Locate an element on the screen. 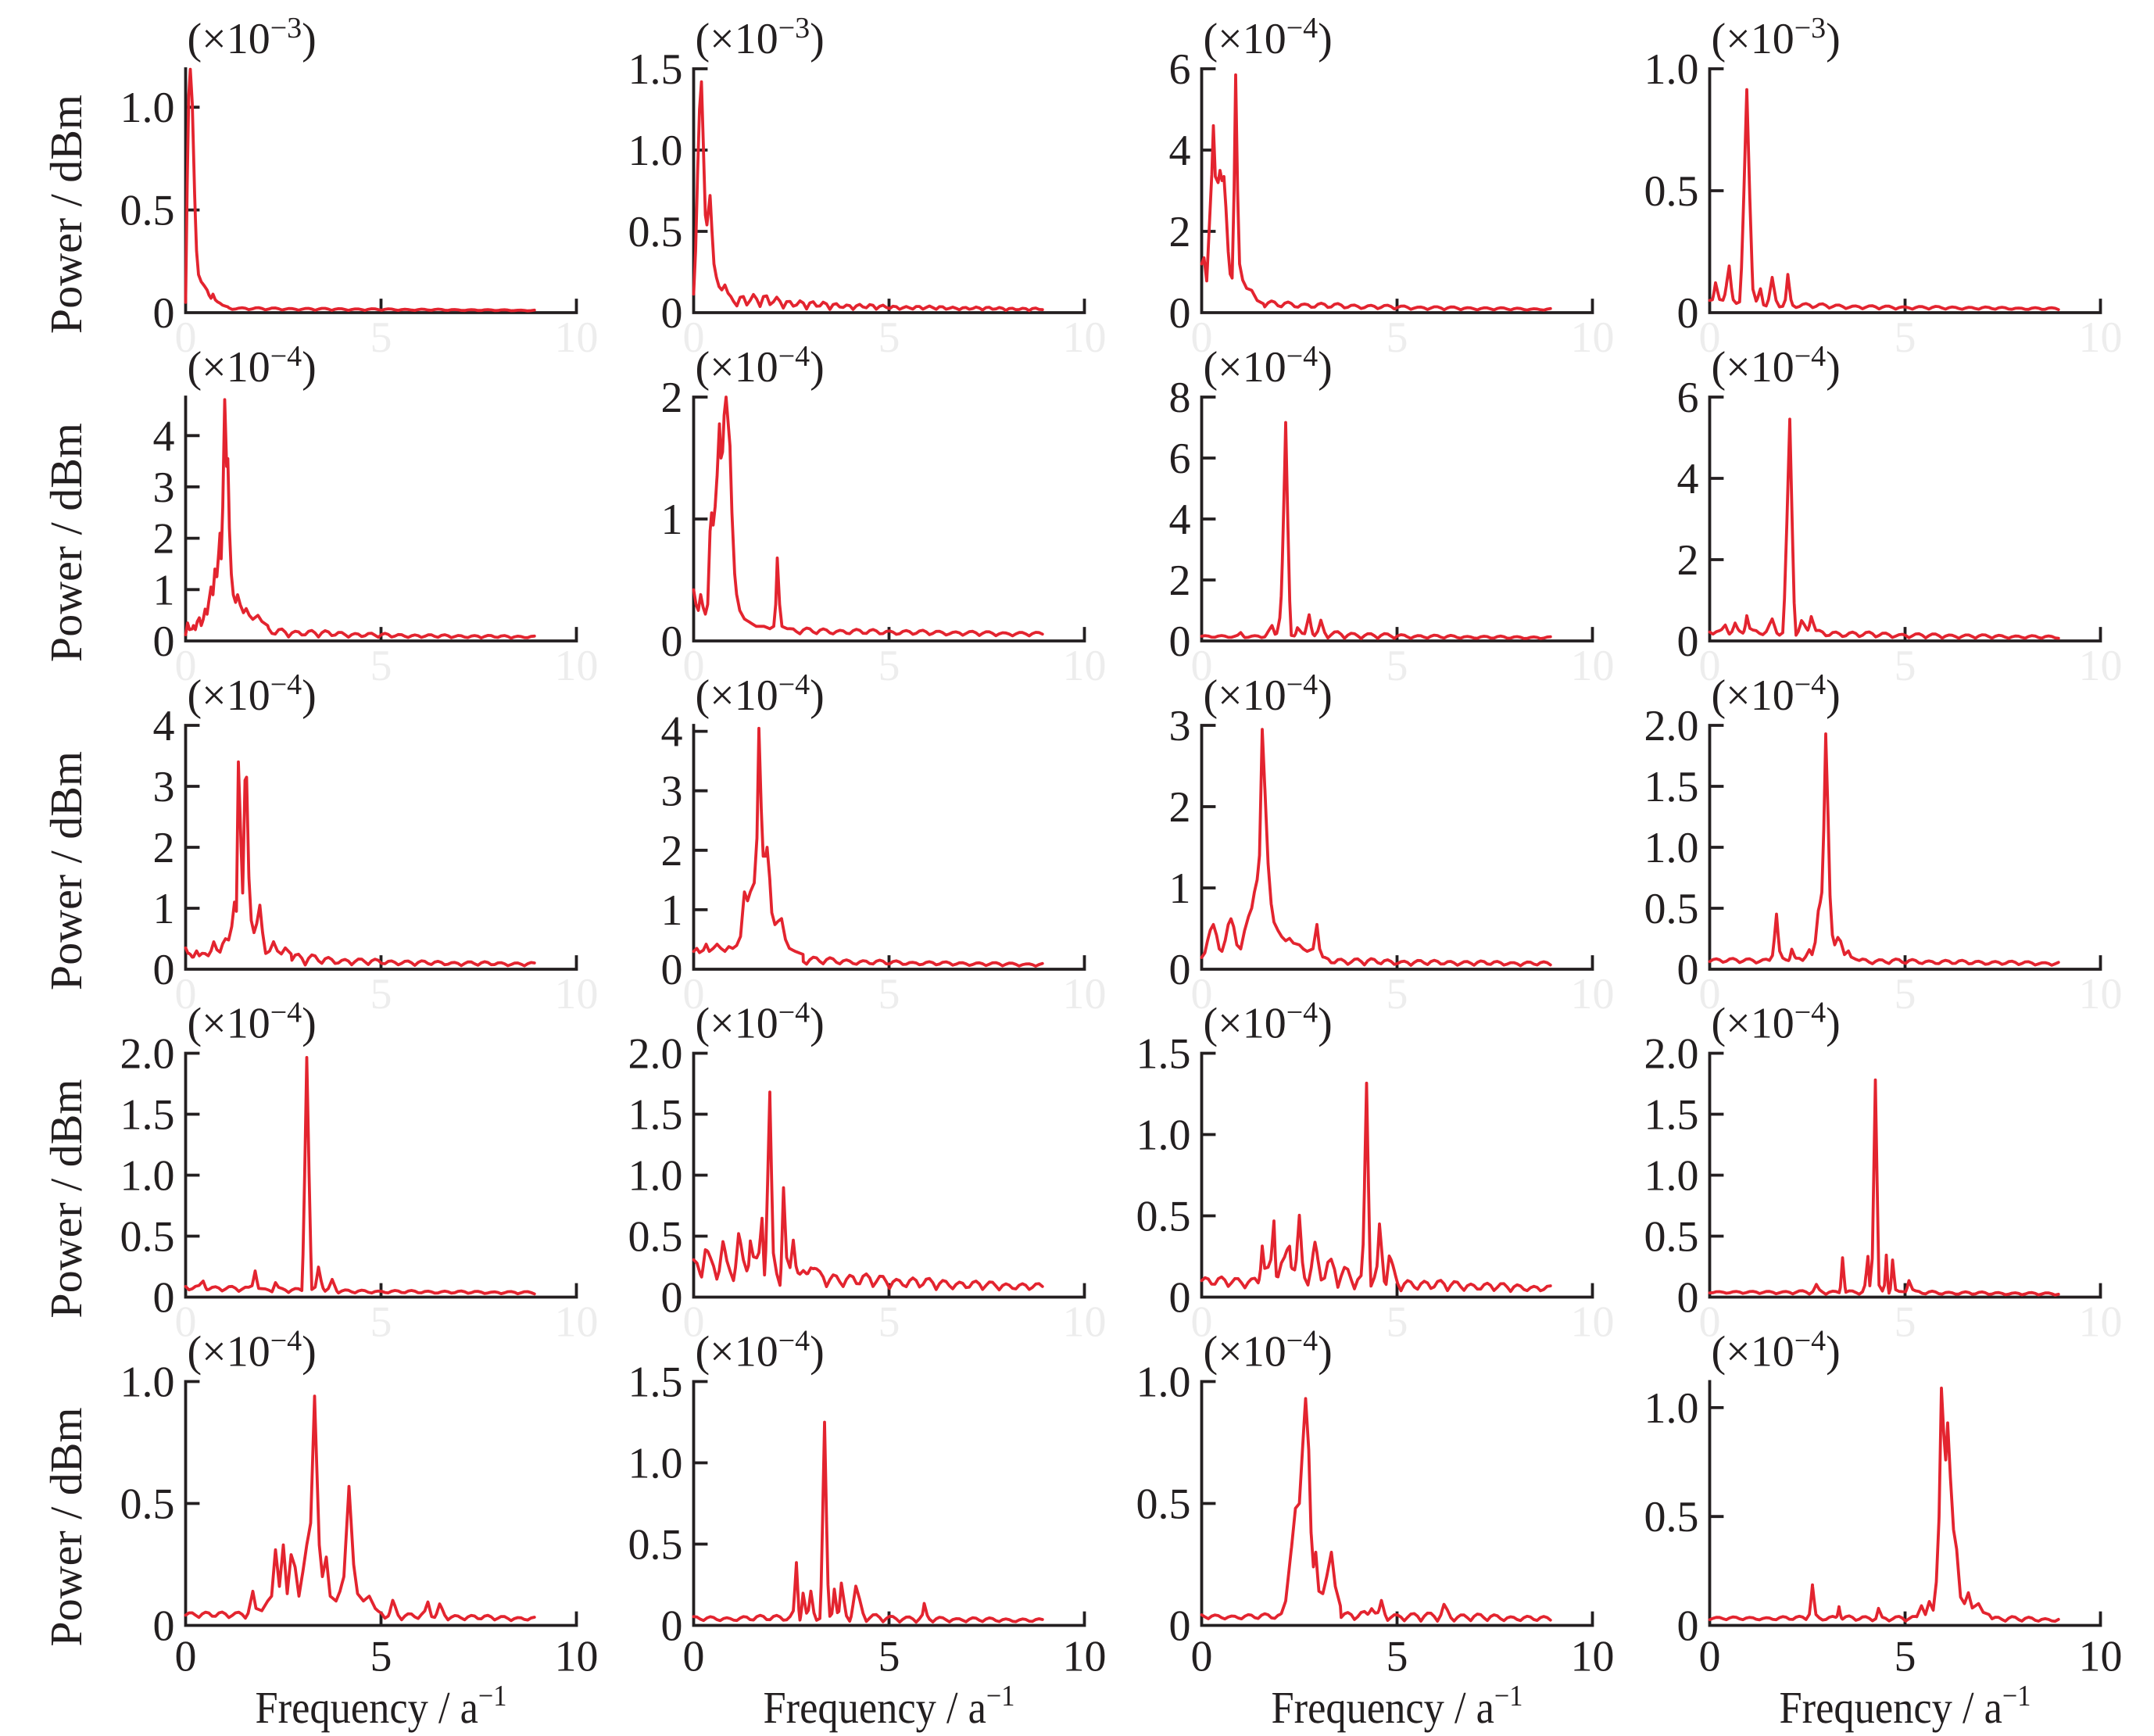  svg-text: 8 is located at coordinates (1180, 398).